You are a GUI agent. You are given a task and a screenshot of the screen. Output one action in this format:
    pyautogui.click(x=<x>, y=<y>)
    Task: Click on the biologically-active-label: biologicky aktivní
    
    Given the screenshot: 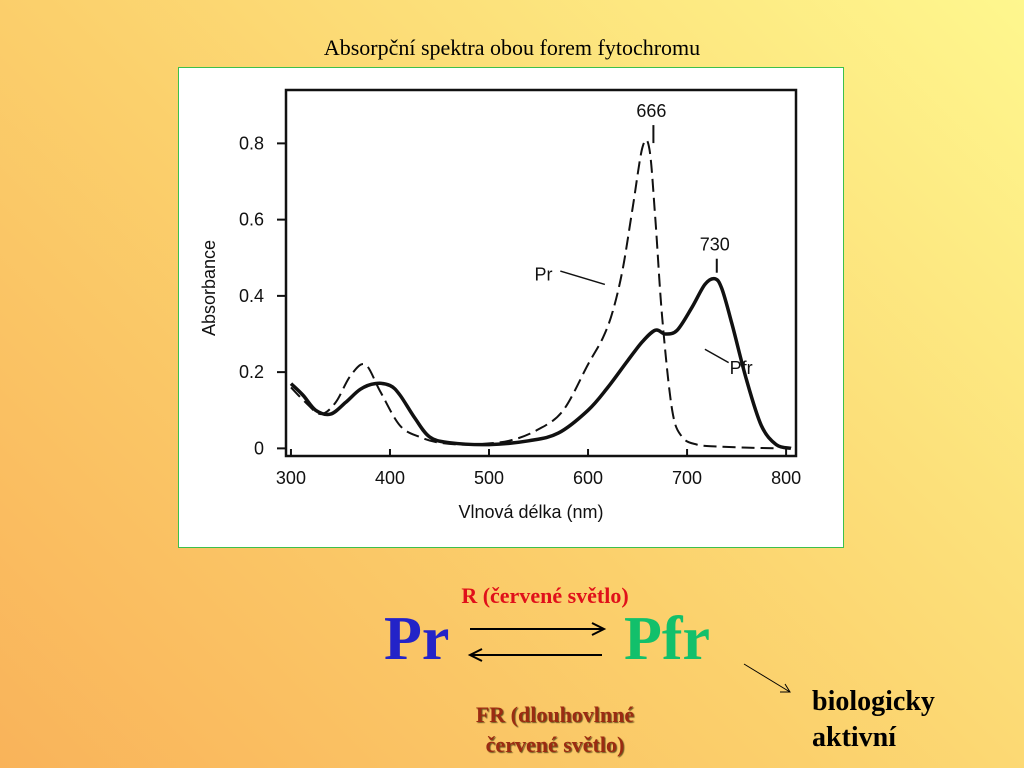 What is the action you would take?
    pyautogui.click(x=873, y=720)
    